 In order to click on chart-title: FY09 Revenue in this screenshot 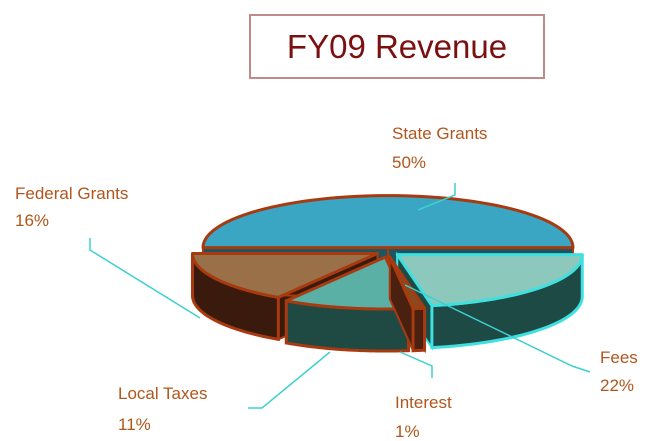, I will do `click(397, 46)`.